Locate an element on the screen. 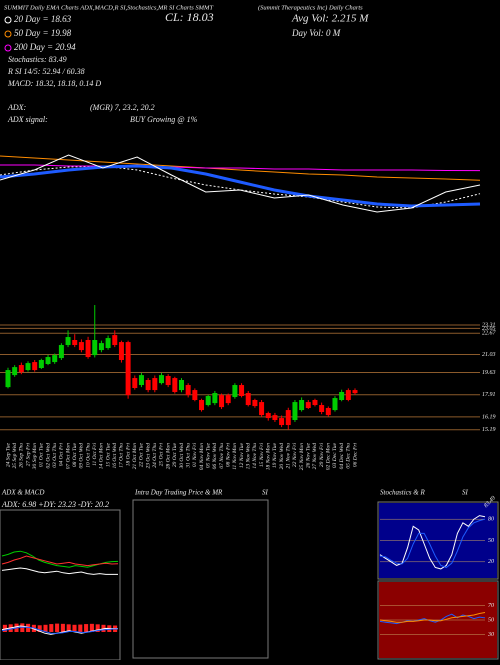  panel-title: ADX & MACD is located at coordinates (22, 493).